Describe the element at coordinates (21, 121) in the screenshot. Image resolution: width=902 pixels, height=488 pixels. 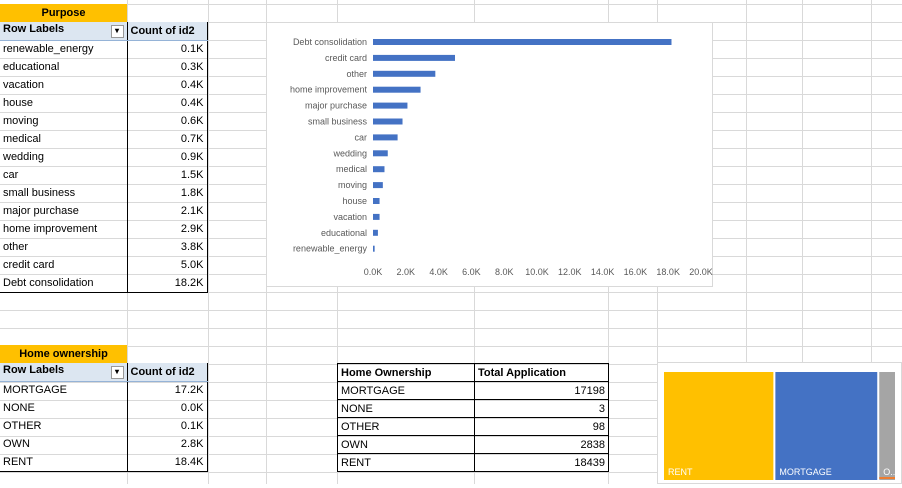
I see `row-label-cell: moving` at that location.